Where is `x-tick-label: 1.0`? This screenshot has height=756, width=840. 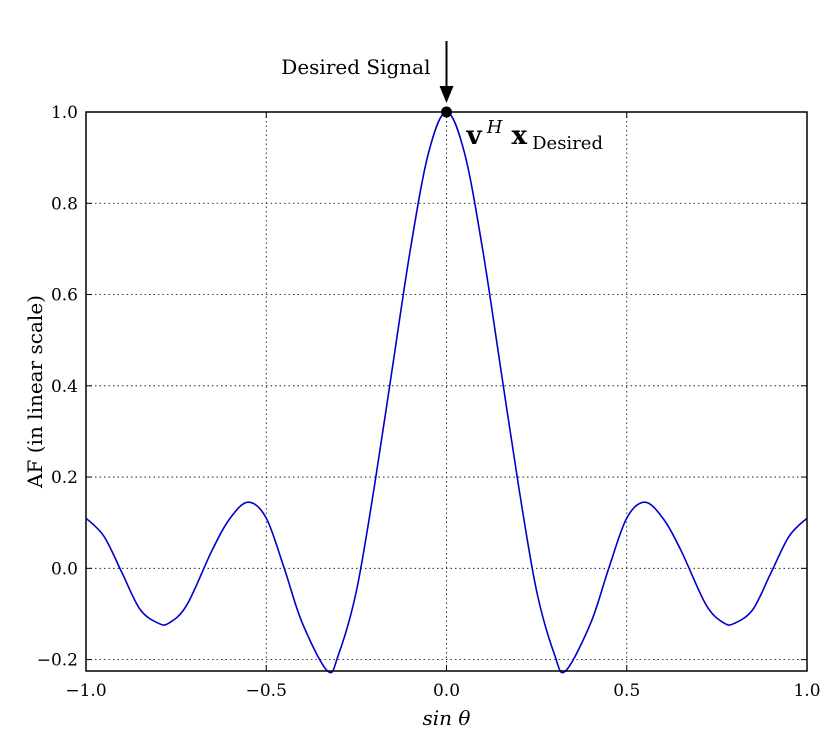 x-tick-label: 1.0 is located at coordinates (806, 691).